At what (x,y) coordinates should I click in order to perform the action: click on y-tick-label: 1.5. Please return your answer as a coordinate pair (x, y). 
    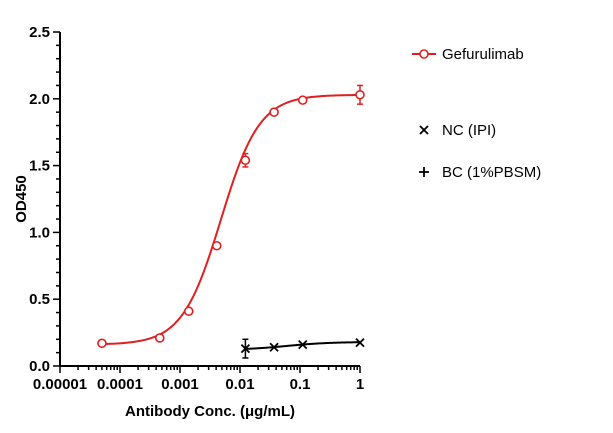
    Looking at the image, I should click on (39, 166).